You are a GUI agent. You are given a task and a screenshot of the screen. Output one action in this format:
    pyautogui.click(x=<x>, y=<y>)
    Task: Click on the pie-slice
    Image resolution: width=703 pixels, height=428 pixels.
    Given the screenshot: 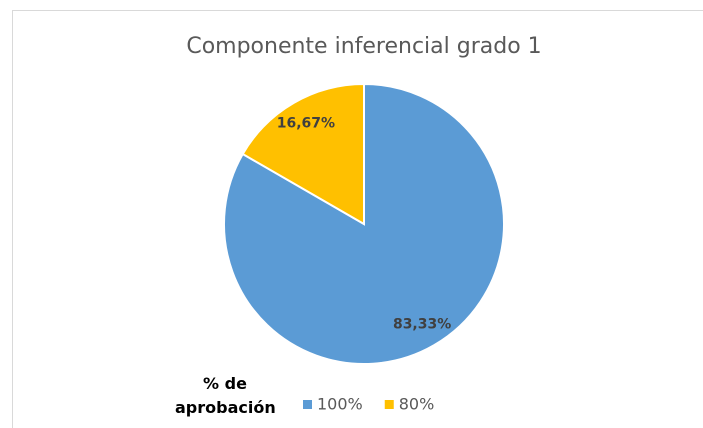 What is the action you would take?
    pyautogui.click(x=303, y=154)
    